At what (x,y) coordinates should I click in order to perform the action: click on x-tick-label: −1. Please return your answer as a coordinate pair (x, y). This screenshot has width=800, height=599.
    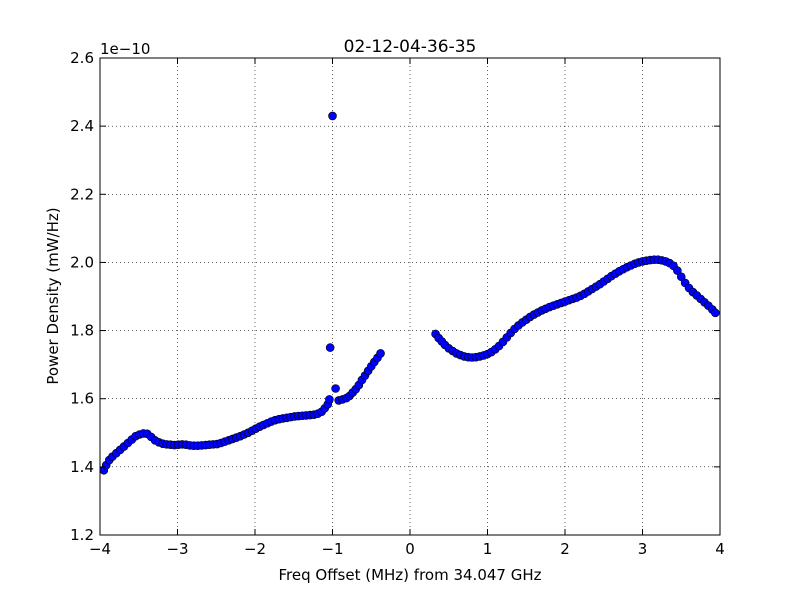
    Looking at the image, I should click on (332, 549).